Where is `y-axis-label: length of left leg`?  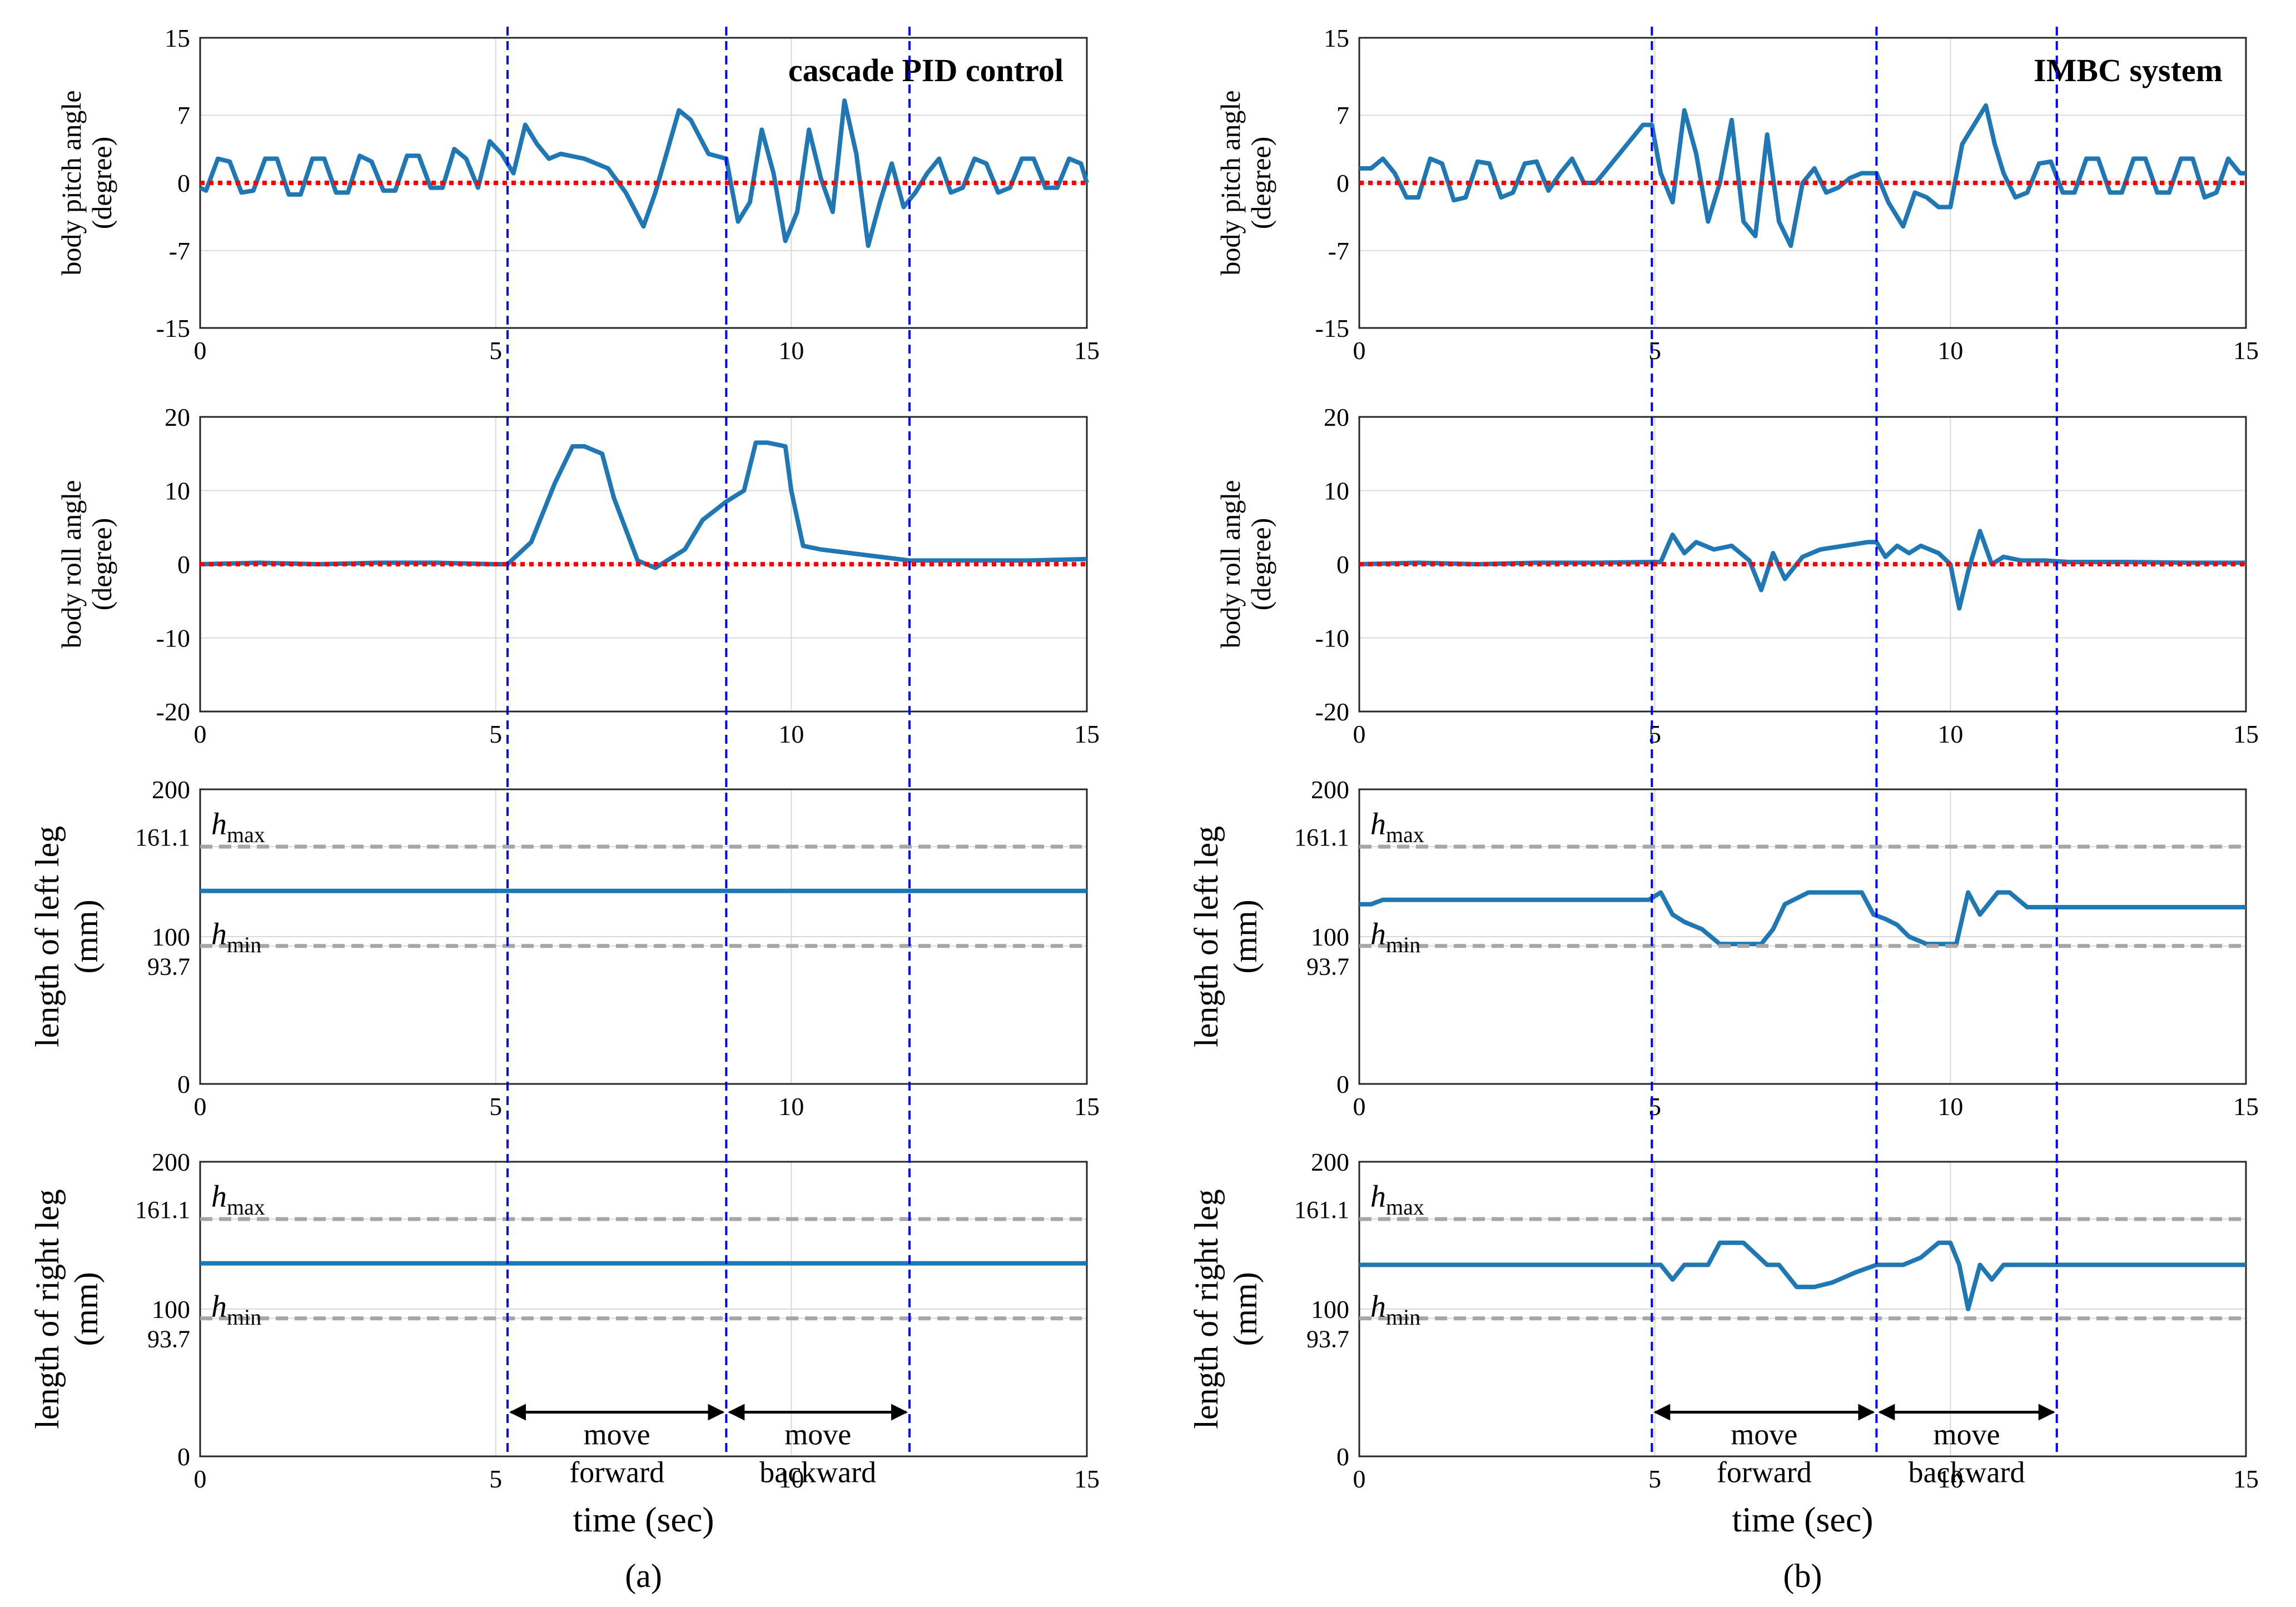
y-axis-label: length of left leg is located at coordinates (1206, 936).